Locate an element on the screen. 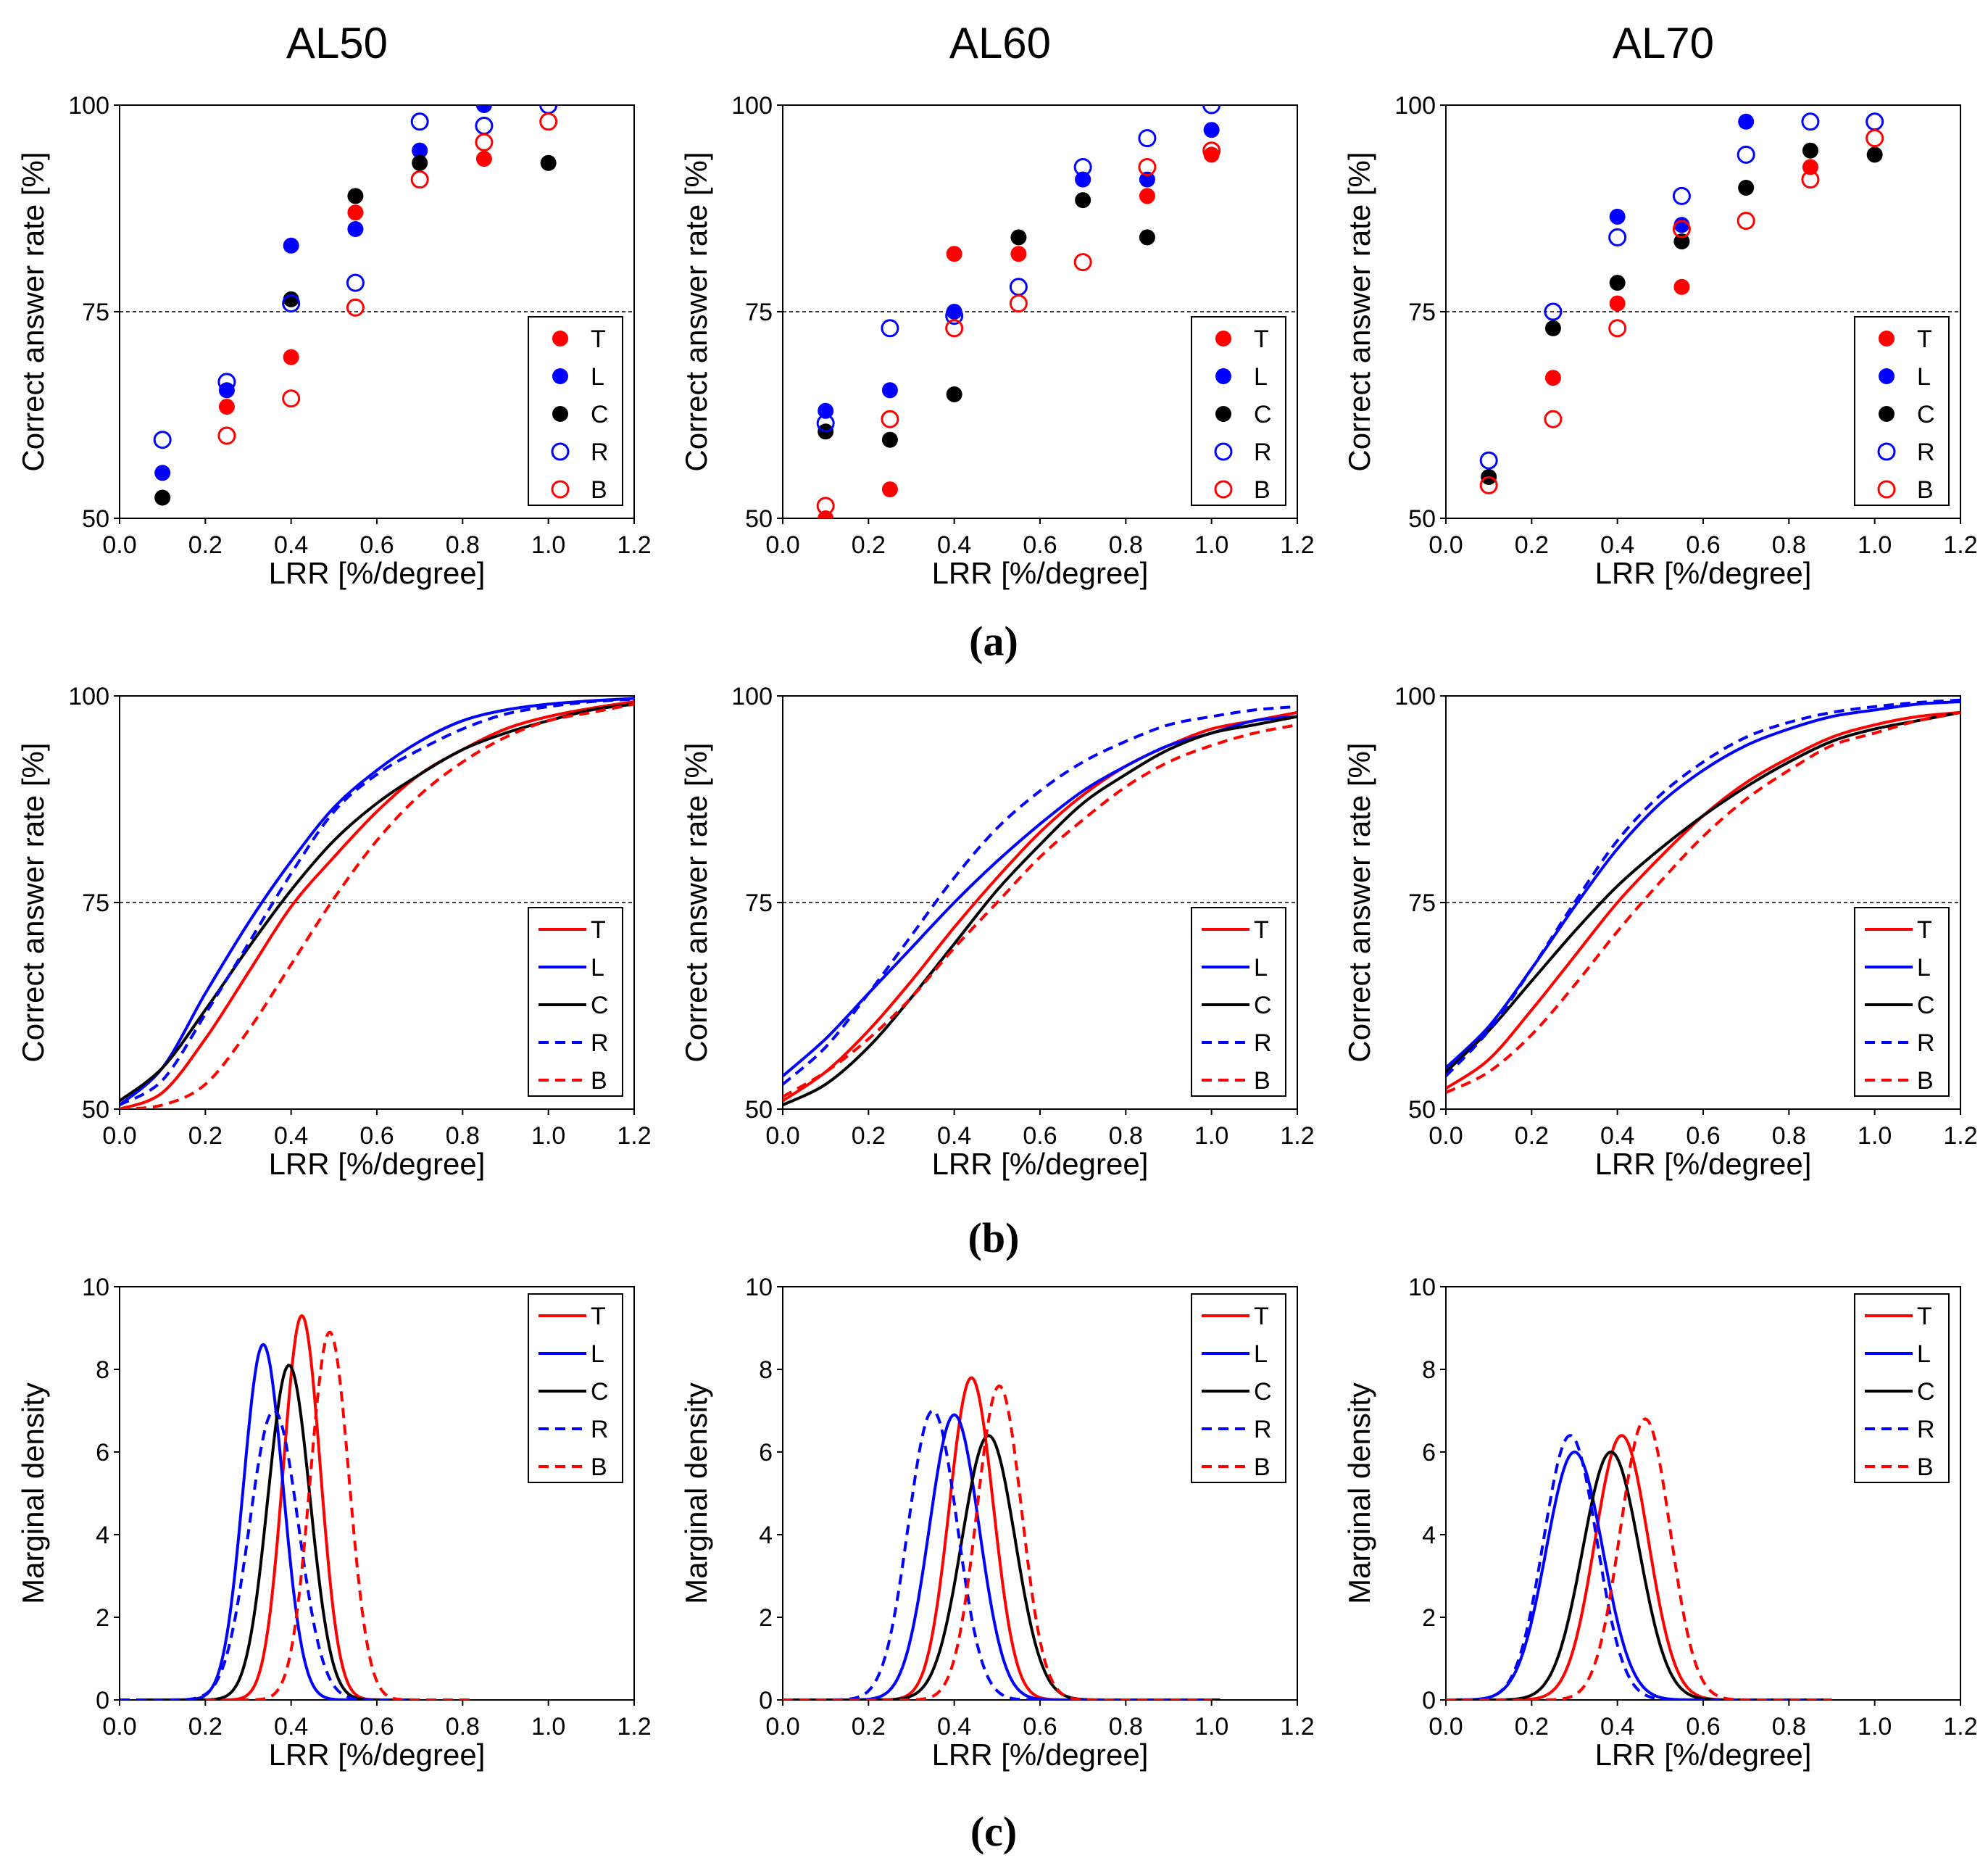 This screenshot has height=1871, width=1988. legend-marker-R is located at coordinates (1223, 451).